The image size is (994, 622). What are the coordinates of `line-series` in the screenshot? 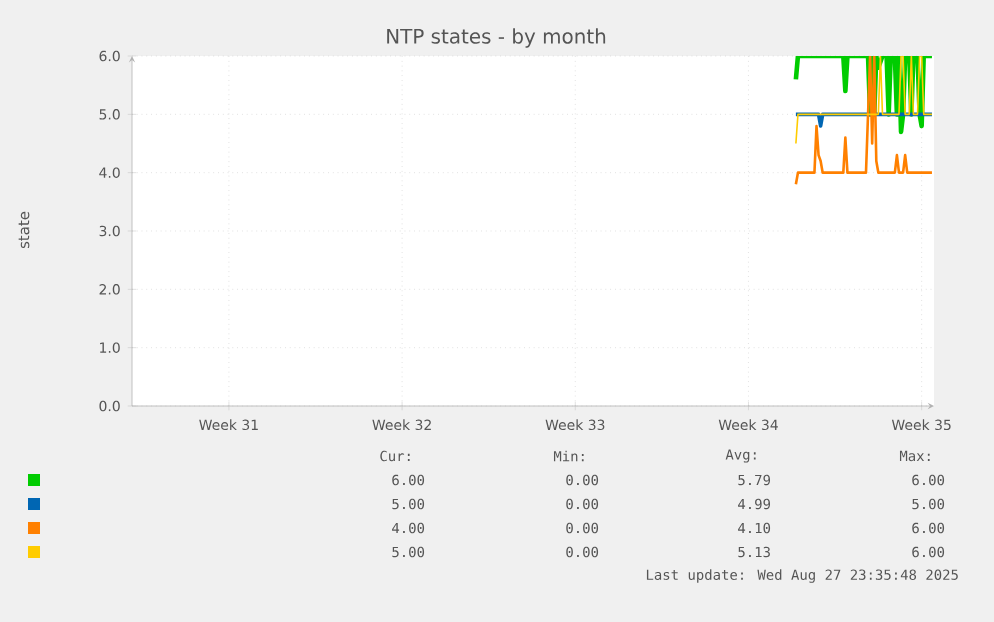 It's located at (864, 121).